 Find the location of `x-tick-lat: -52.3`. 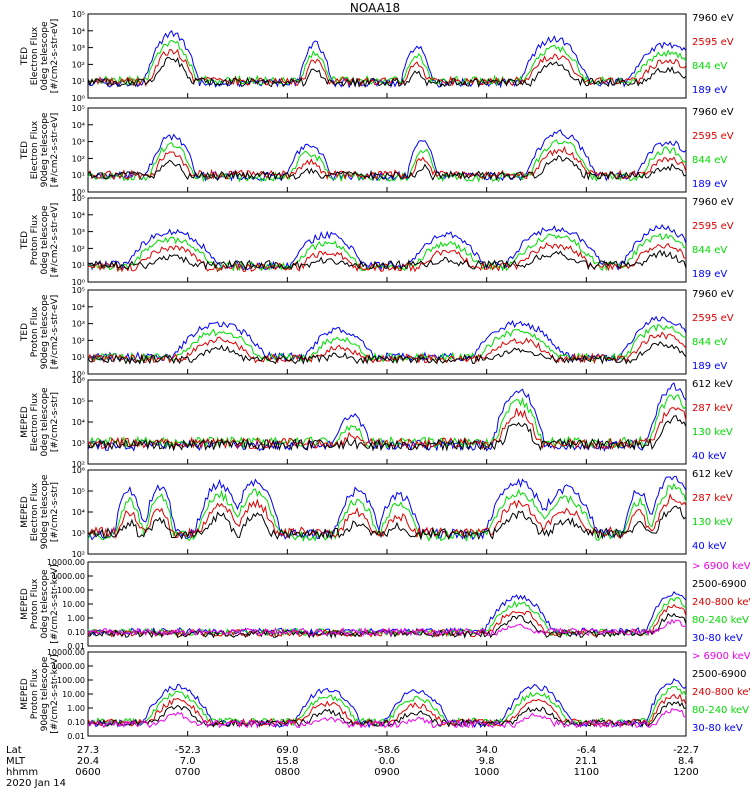

x-tick-lat: -52.3 is located at coordinates (187, 750).